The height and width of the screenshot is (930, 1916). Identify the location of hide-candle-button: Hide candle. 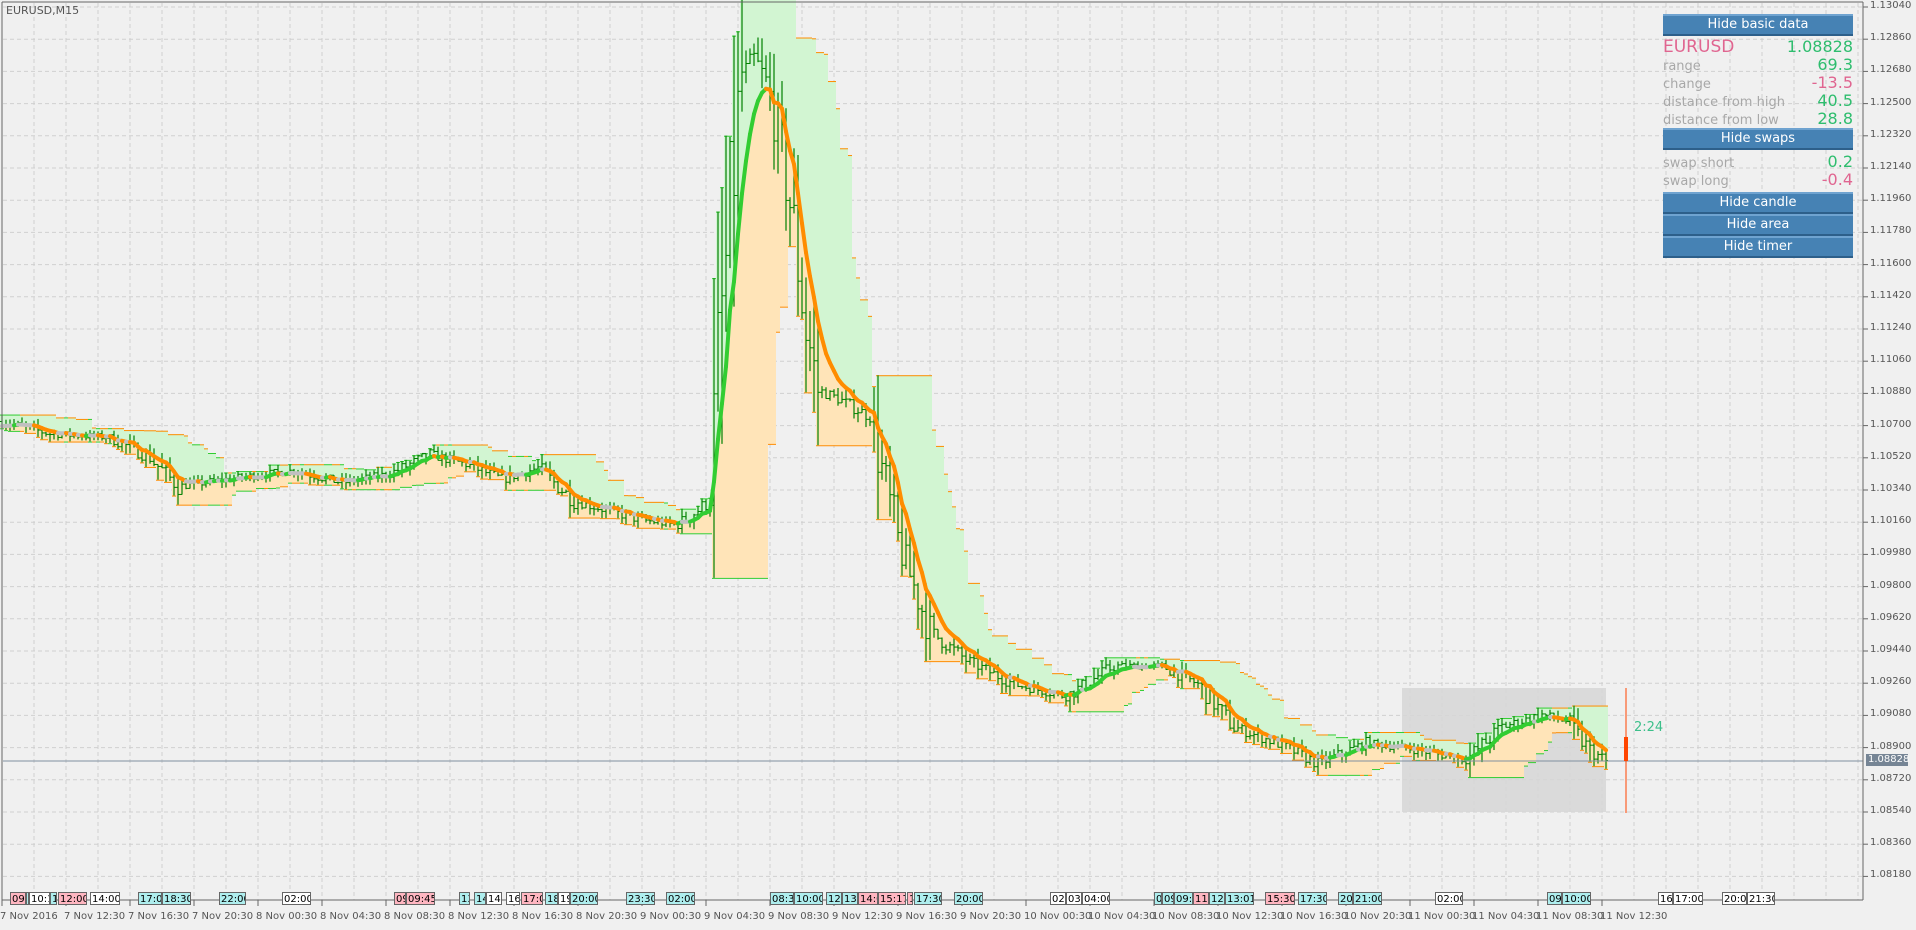
(1758, 203).